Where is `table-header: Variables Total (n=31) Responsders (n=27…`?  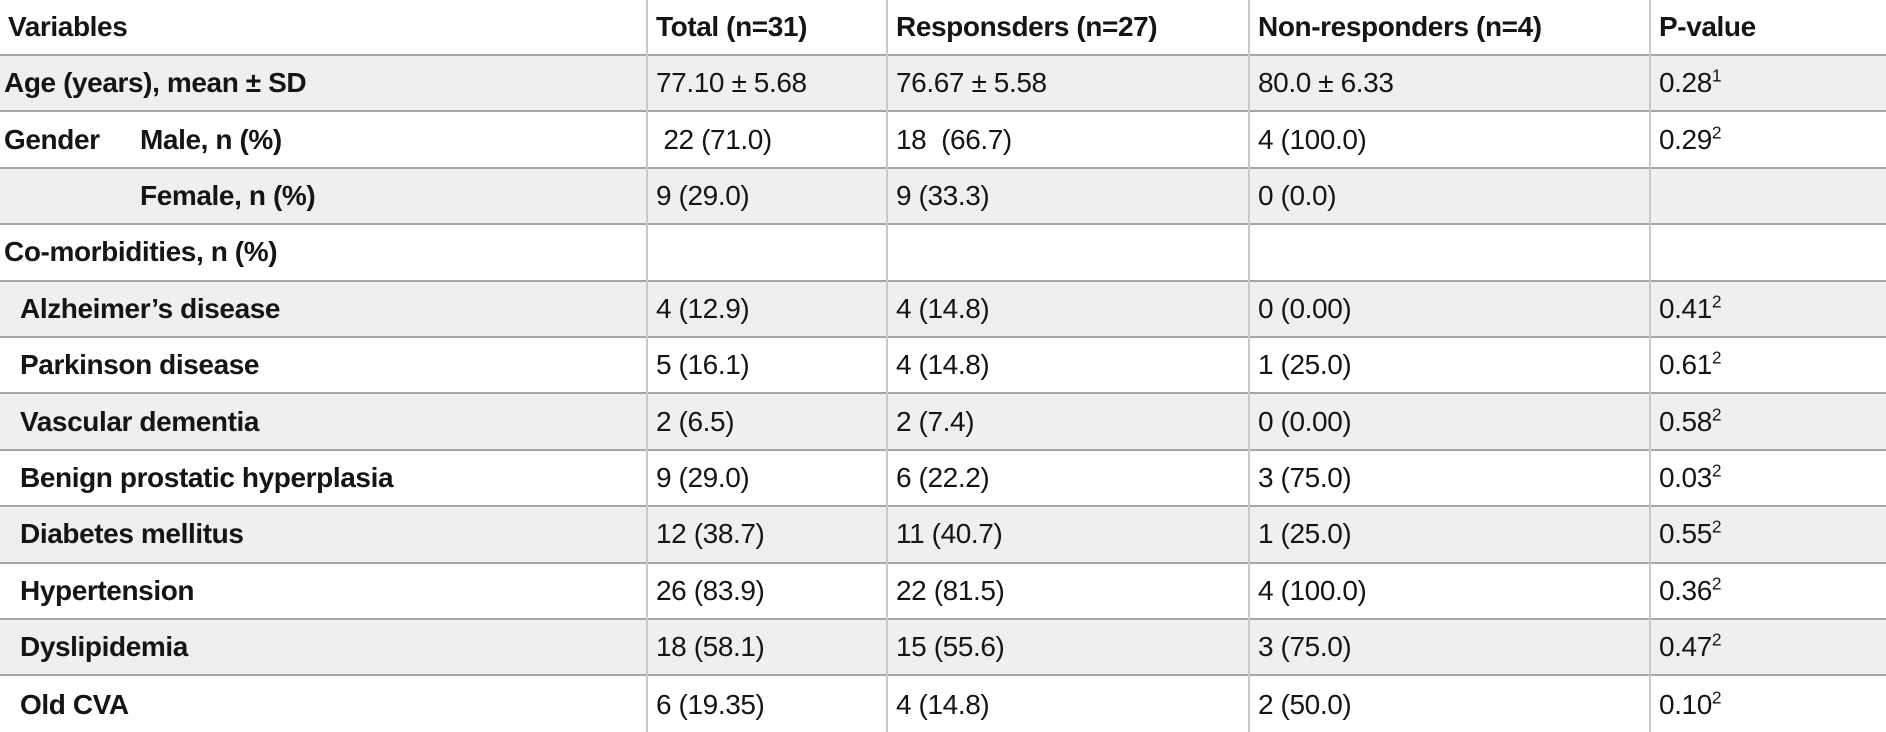 table-header: Variables Total (n=31) Responsders (n=27… is located at coordinates (943, 27).